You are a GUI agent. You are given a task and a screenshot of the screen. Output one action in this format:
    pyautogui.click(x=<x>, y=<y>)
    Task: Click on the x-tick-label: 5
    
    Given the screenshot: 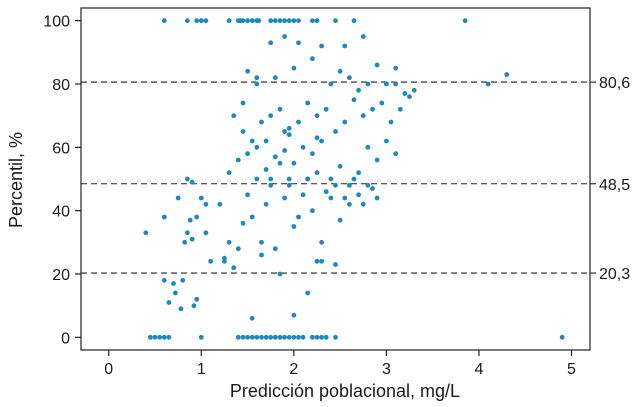 What is the action you would take?
    pyautogui.click(x=571, y=369)
    